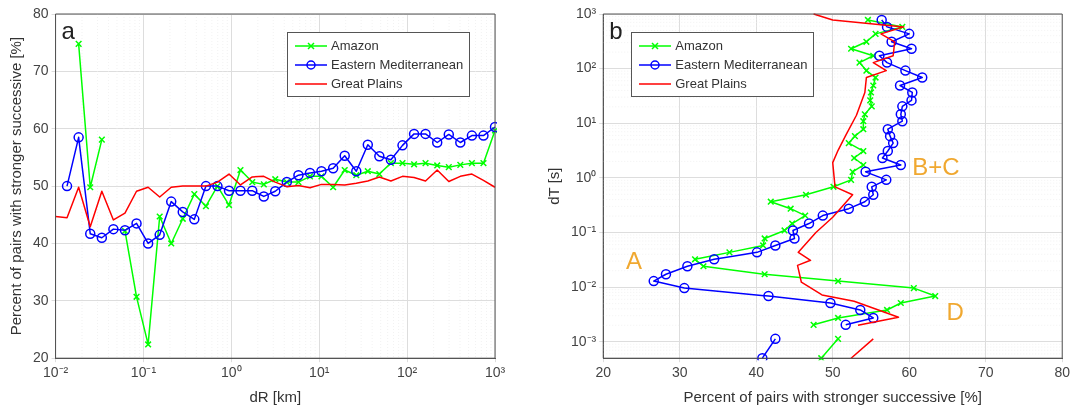 This screenshot has width=1073, height=415. I want to click on y-axis-title: Percent of pairs with stronger successive [%], so click(16, 186).